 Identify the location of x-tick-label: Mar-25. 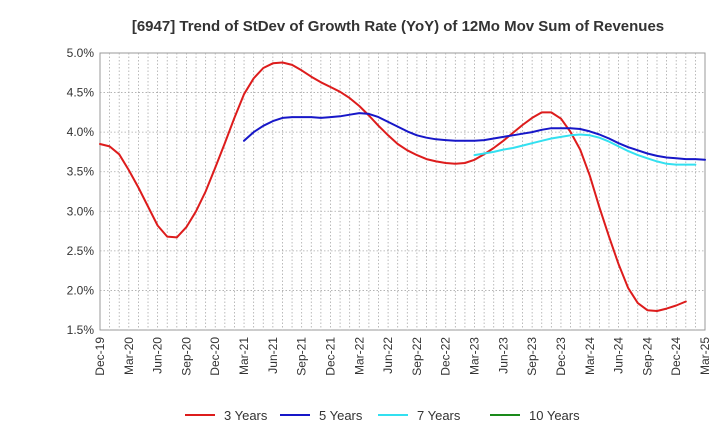
(705, 356).